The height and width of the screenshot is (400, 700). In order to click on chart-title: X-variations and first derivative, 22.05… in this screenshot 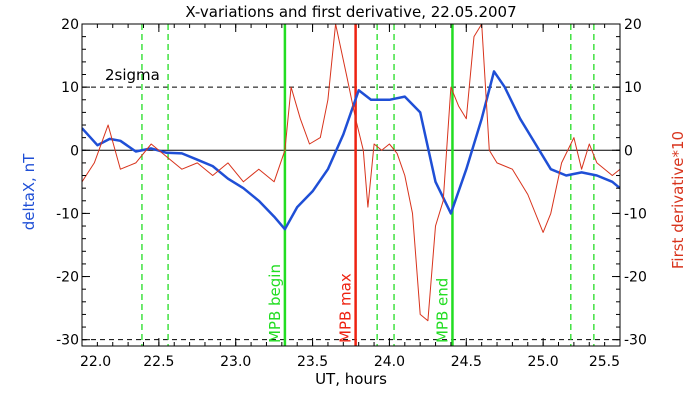, I will do `click(350, 12)`.